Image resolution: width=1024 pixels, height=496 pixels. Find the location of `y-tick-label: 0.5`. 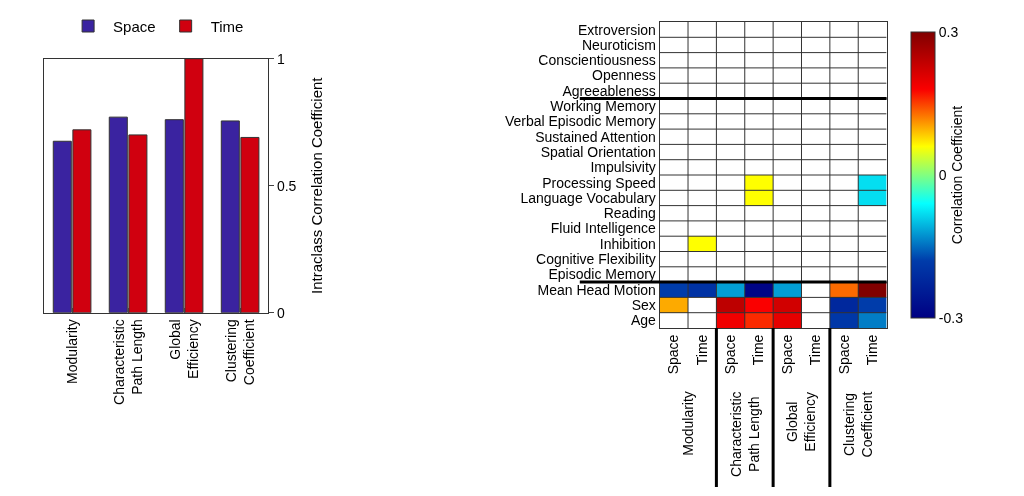

y-tick-label: 0.5 is located at coordinates (286, 185).